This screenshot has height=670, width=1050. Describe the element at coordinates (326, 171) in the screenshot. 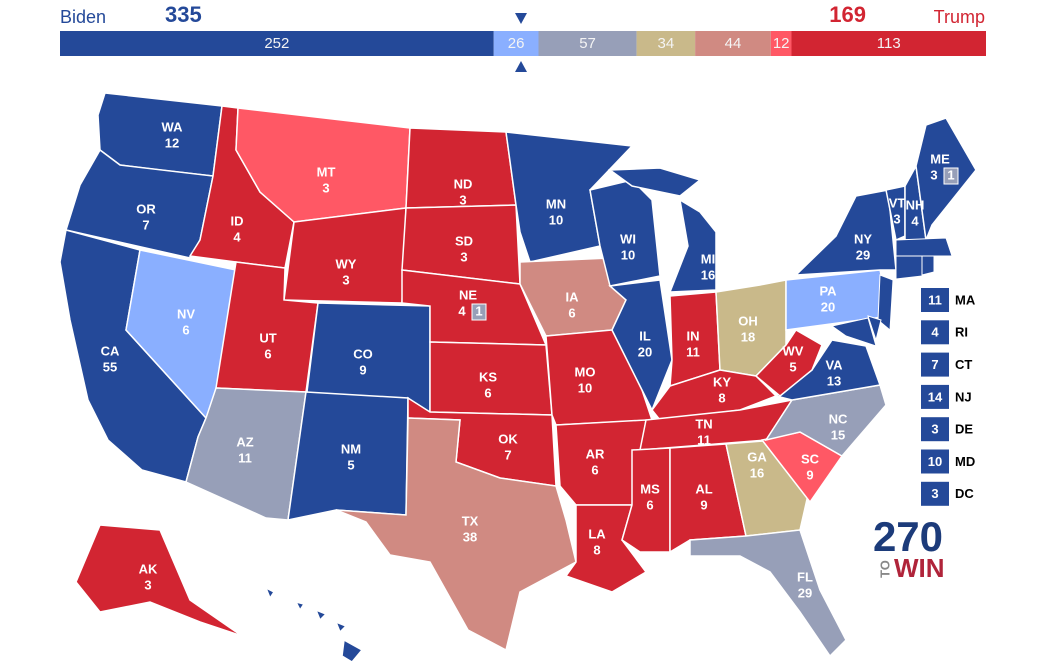

I see `state-abbr: MT` at that location.